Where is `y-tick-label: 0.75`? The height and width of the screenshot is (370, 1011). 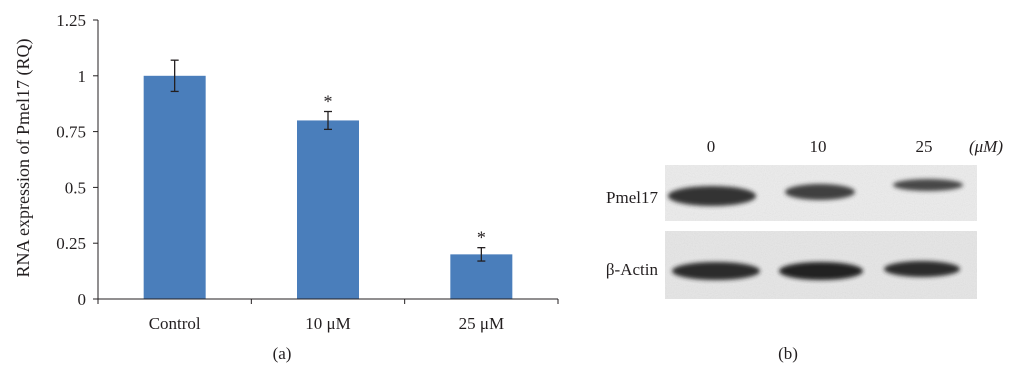
y-tick-label: 0.75 is located at coordinates (71, 132).